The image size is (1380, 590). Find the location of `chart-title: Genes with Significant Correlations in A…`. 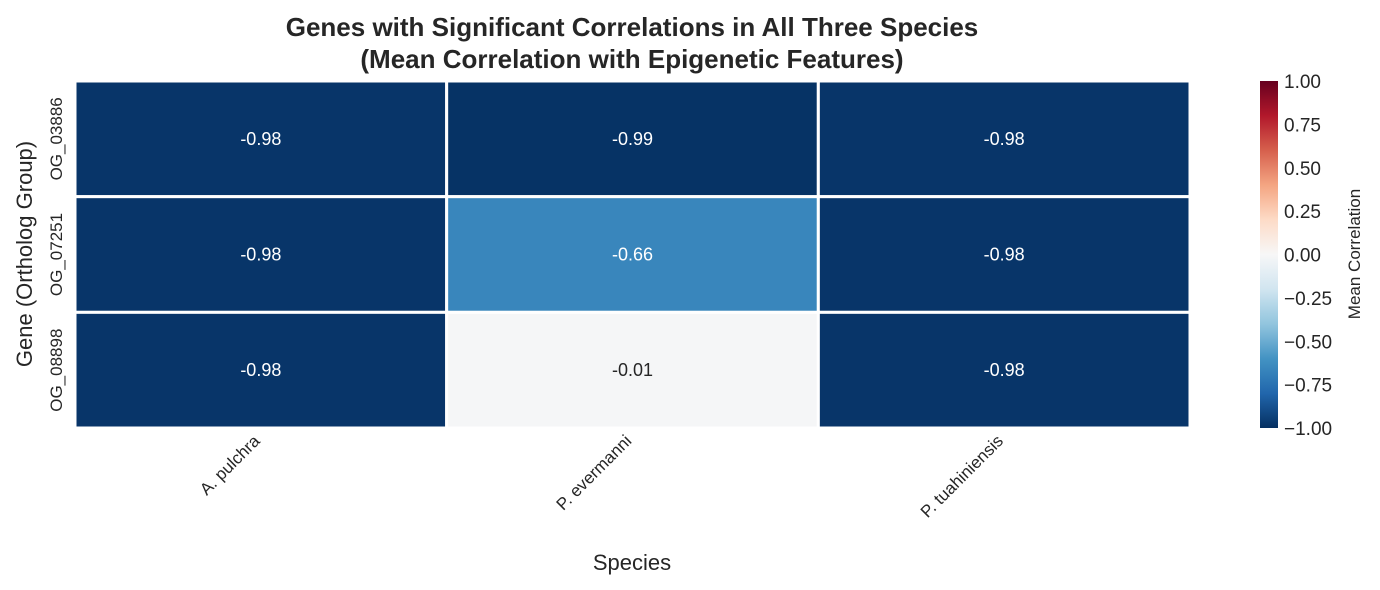

chart-title: Genes with Significant Correlations in A… is located at coordinates (632, 27).